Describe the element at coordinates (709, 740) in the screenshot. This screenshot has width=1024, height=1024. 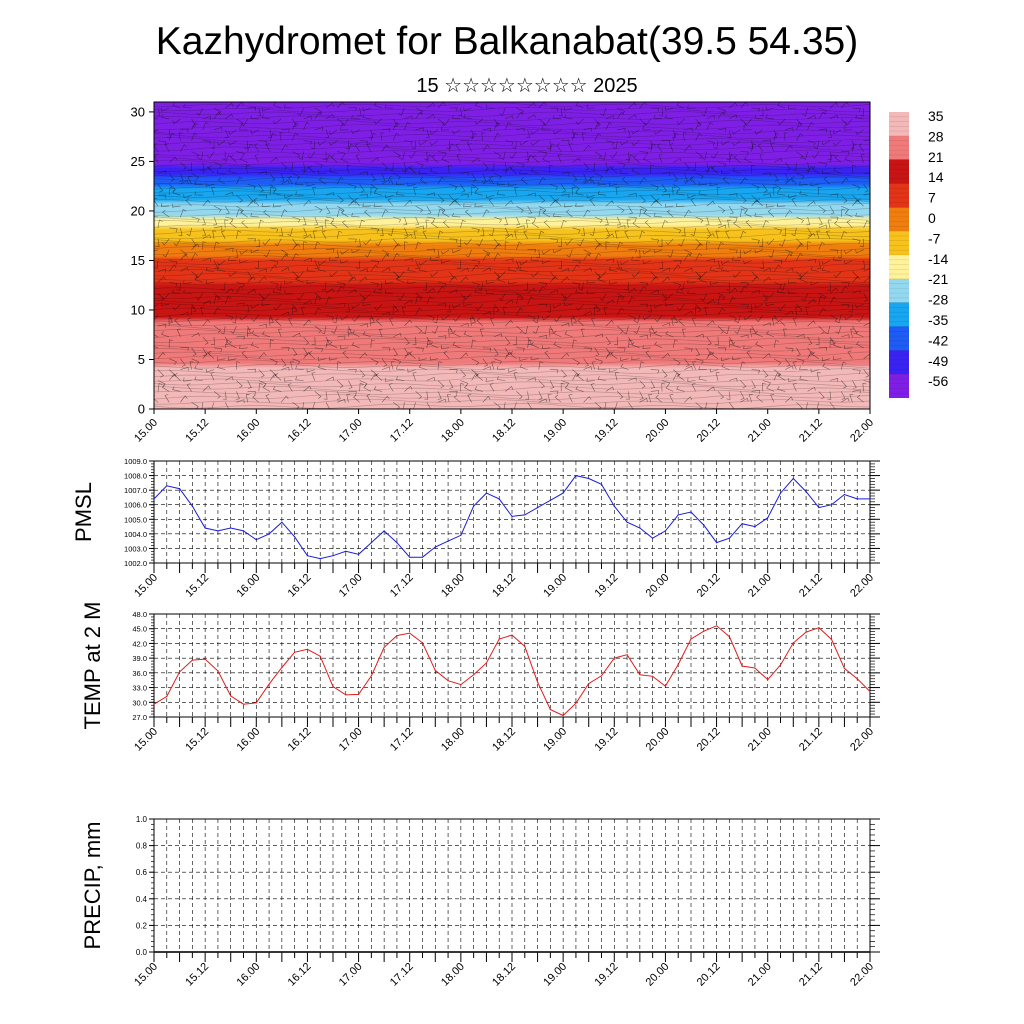
I see `x-tick-label: 20.12` at that location.